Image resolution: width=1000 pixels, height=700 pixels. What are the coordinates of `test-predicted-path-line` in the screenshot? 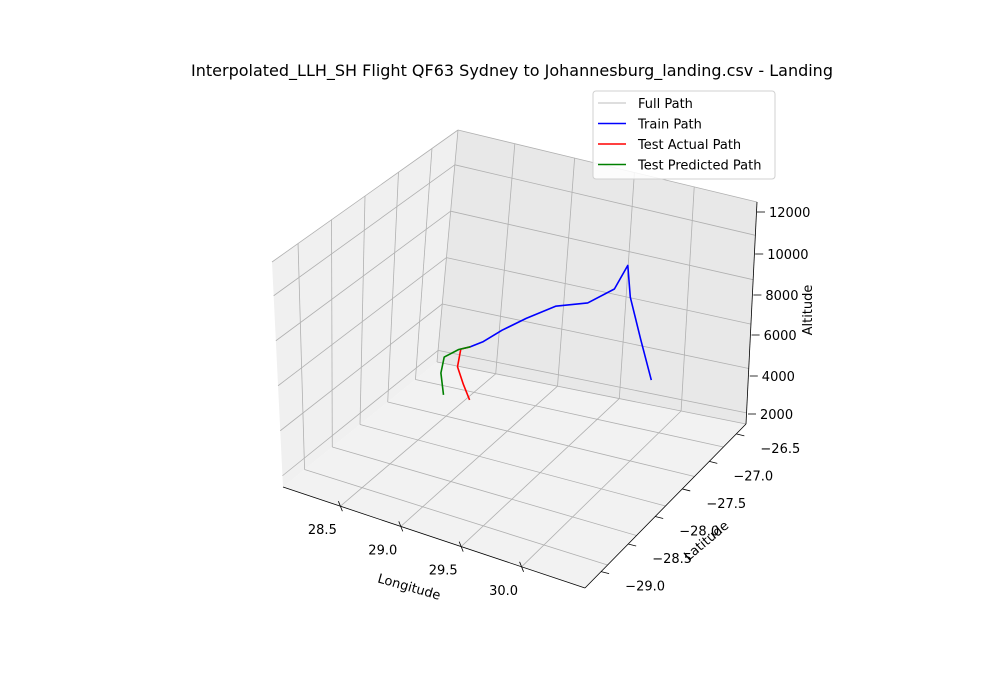 It's located at (455, 370).